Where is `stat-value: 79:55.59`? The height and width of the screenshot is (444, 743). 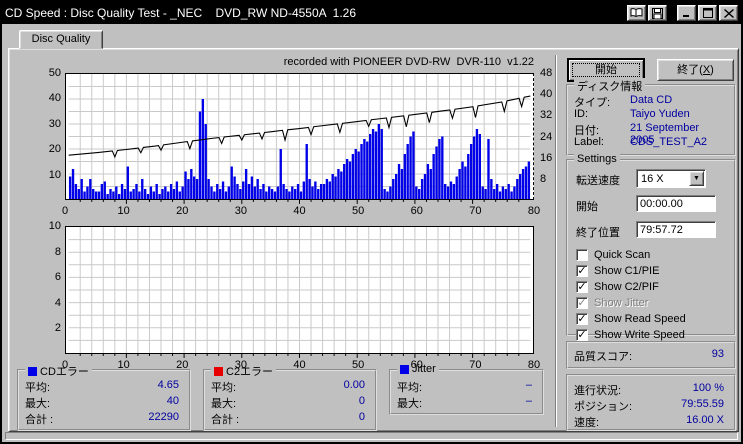 stat-value: 79:55.59 is located at coordinates (702, 404).